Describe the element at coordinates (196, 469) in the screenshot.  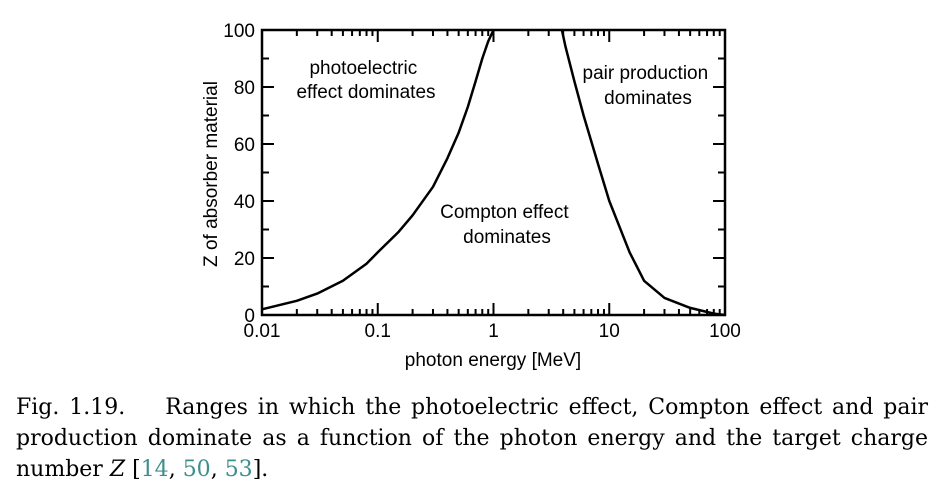
I see `citation-link: 50` at that location.